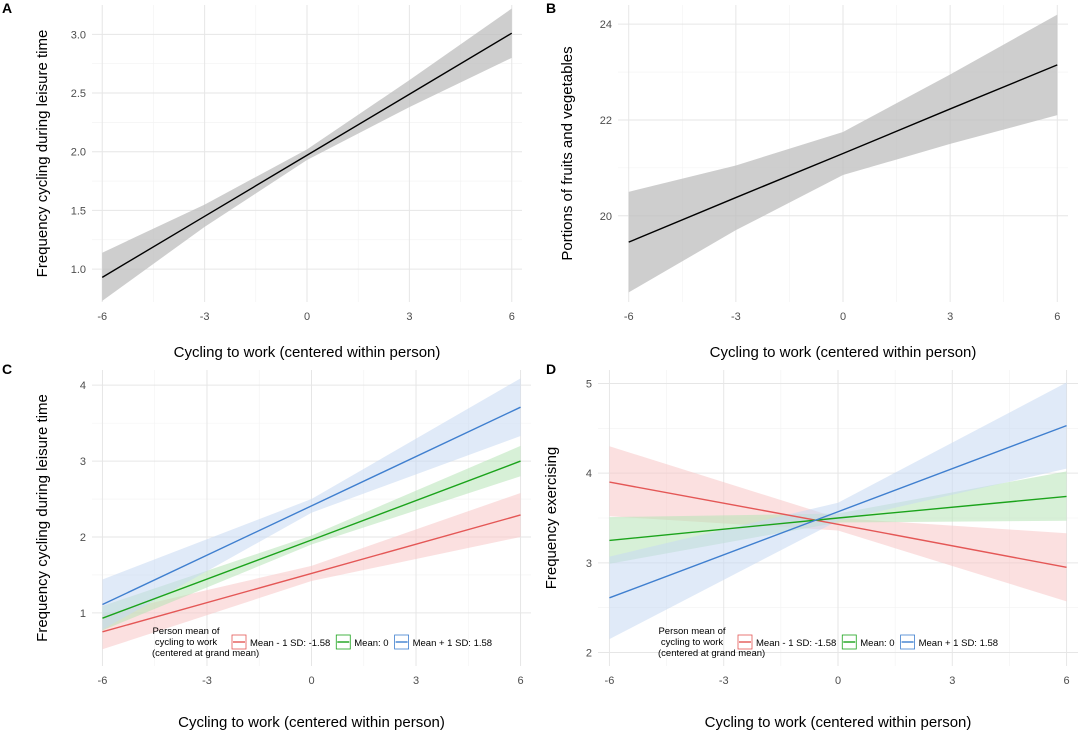 This screenshot has height=733, width=1084. What do you see at coordinates (589, 384) in the screenshot?
I see `y-tick-label: 5` at bounding box center [589, 384].